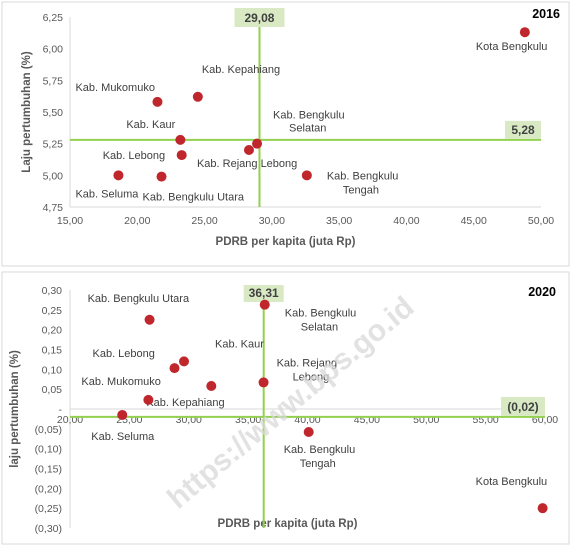 The width and height of the screenshot is (571, 546). What do you see at coordinates (48, 509) in the screenshot?
I see `y-tick-label: (0,25)` at bounding box center [48, 509].